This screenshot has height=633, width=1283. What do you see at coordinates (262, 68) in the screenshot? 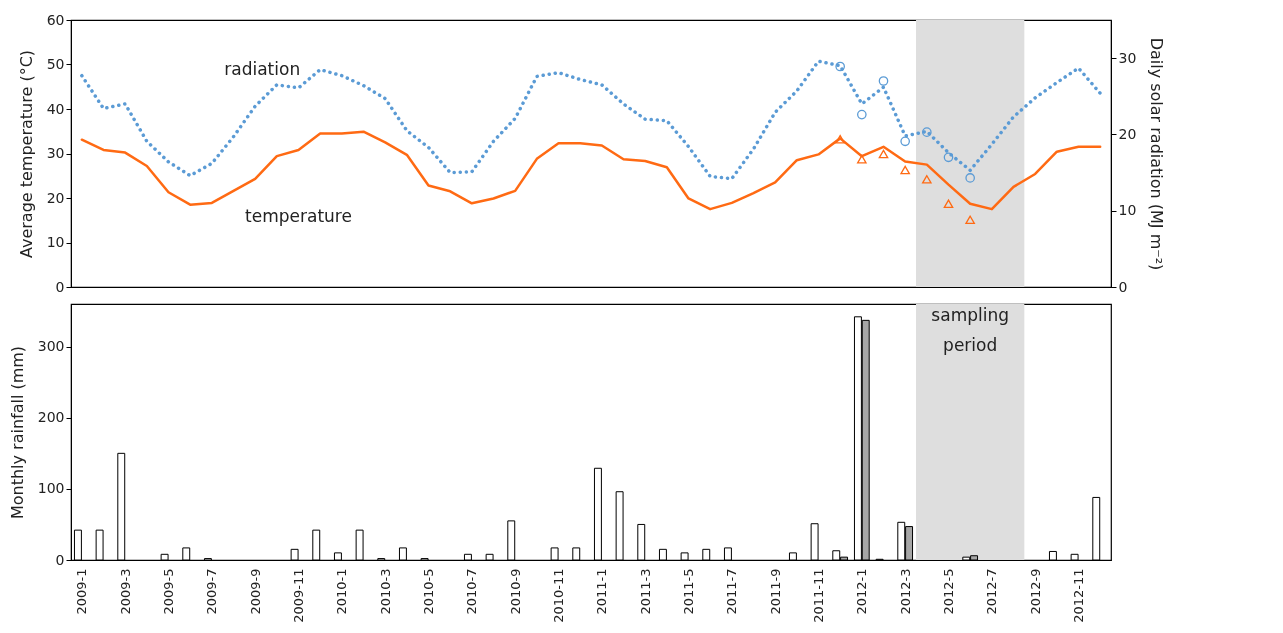
I see `series-label: radiation` at bounding box center [262, 68].